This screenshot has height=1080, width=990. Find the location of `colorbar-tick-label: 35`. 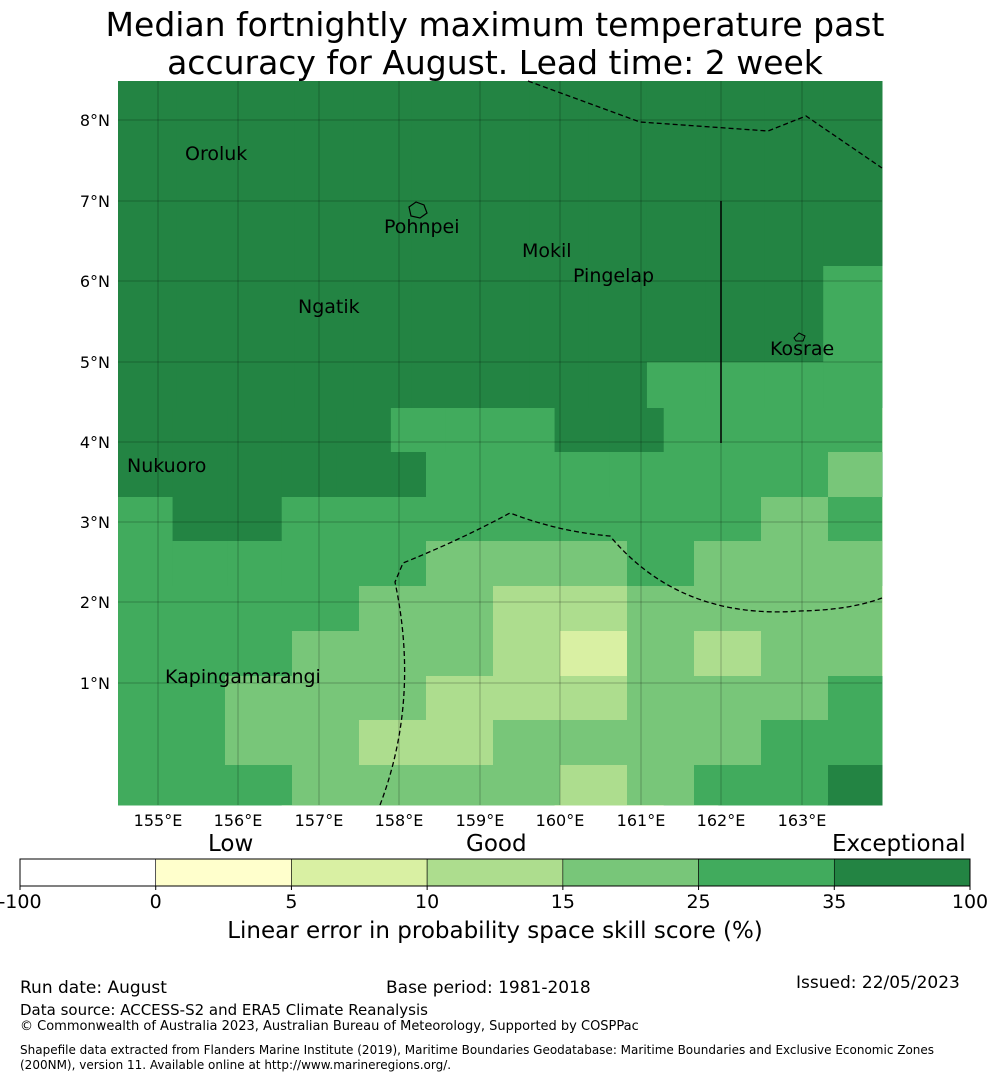

colorbar-tick-label: 35 is located at coordinates (834, 902).